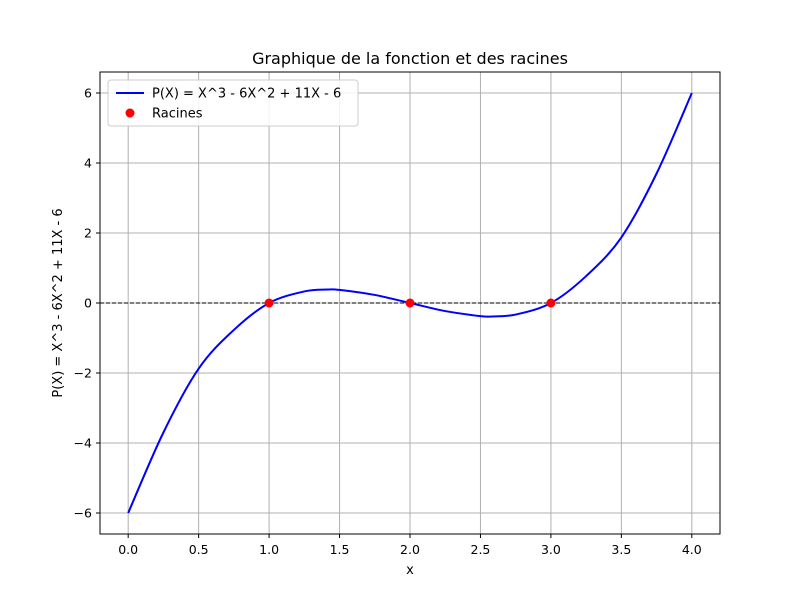 This screenshot has width=800, height=600. What do you see at coordinates (340, 549) in the screenshot?
I see `x-tick-label: 1.5` at bounding box center [340, 549].